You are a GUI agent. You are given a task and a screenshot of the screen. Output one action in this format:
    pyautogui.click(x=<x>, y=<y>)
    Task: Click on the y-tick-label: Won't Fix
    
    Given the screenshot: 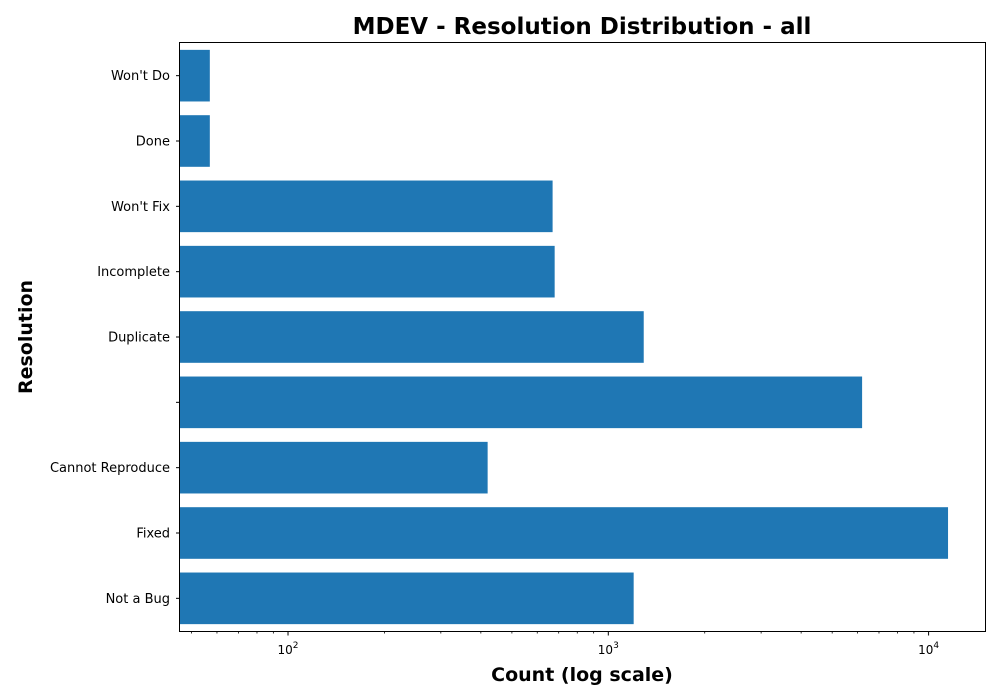 What is the action you would take?
    pyautogui.click(x=140, y=207)
    